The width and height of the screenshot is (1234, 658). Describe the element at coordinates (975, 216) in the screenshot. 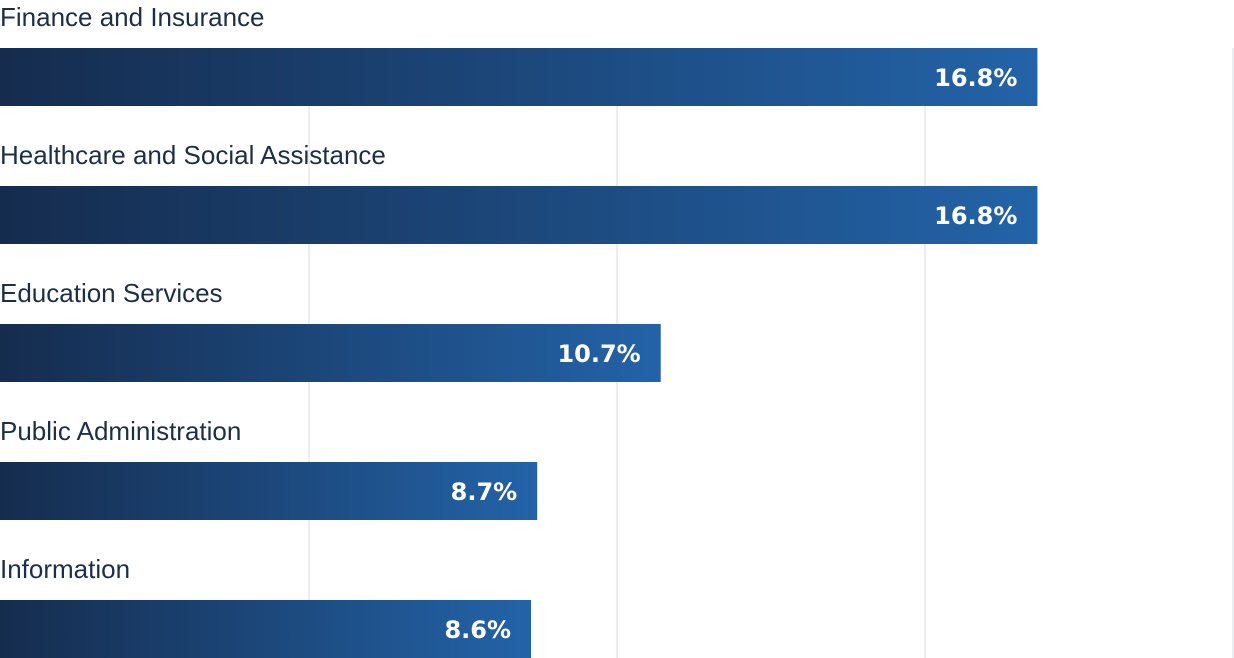

I see `value-label-2: 16.8%` at that location.